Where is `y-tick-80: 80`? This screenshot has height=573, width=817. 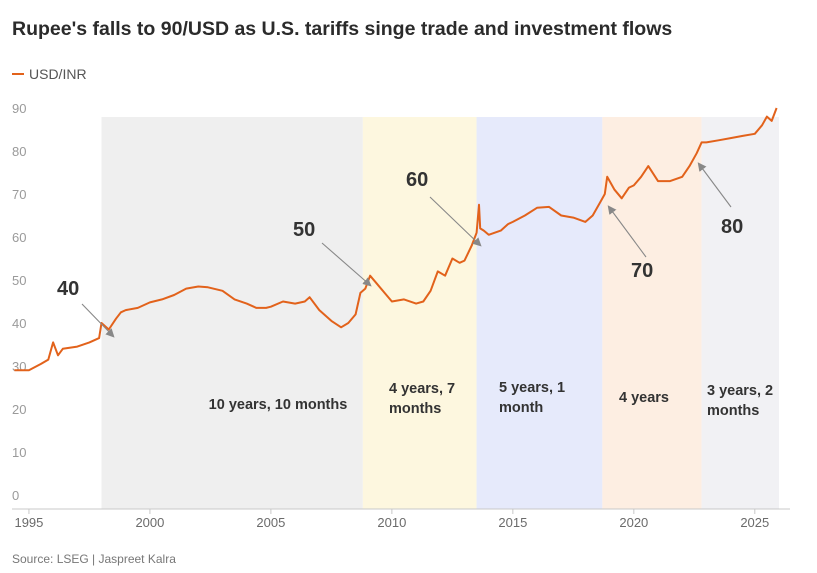 y-tick-80: 80 is located at coordinates (19, 151).